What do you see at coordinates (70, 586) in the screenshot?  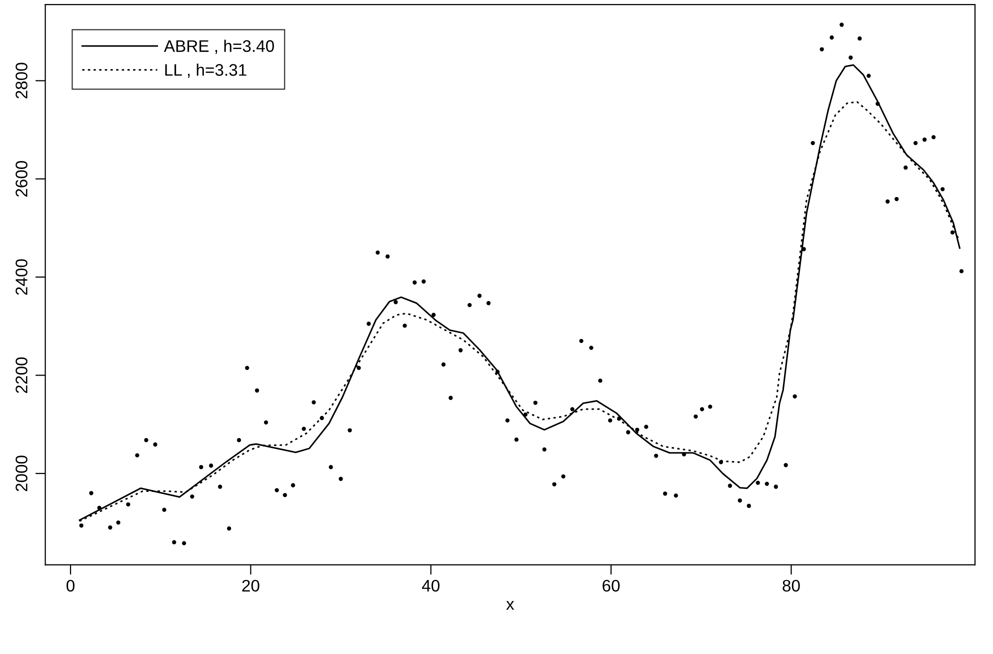 I see `x-tick-label: 0` at bounding box center [70, 586].